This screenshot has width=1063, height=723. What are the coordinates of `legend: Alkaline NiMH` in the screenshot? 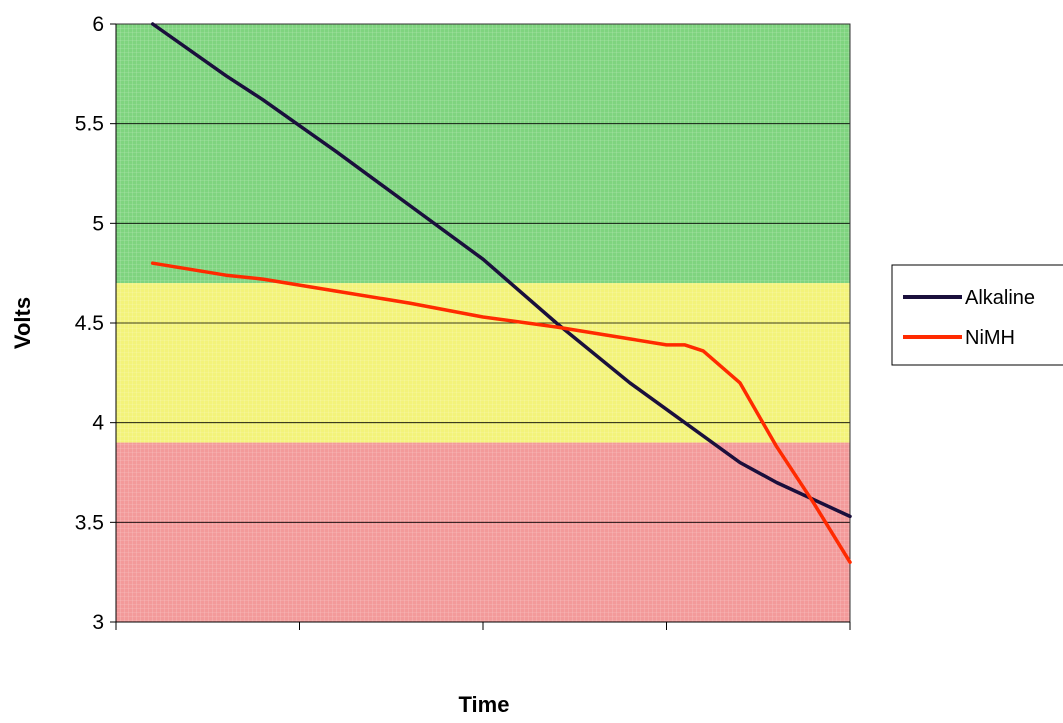 It's located at (977, 315).